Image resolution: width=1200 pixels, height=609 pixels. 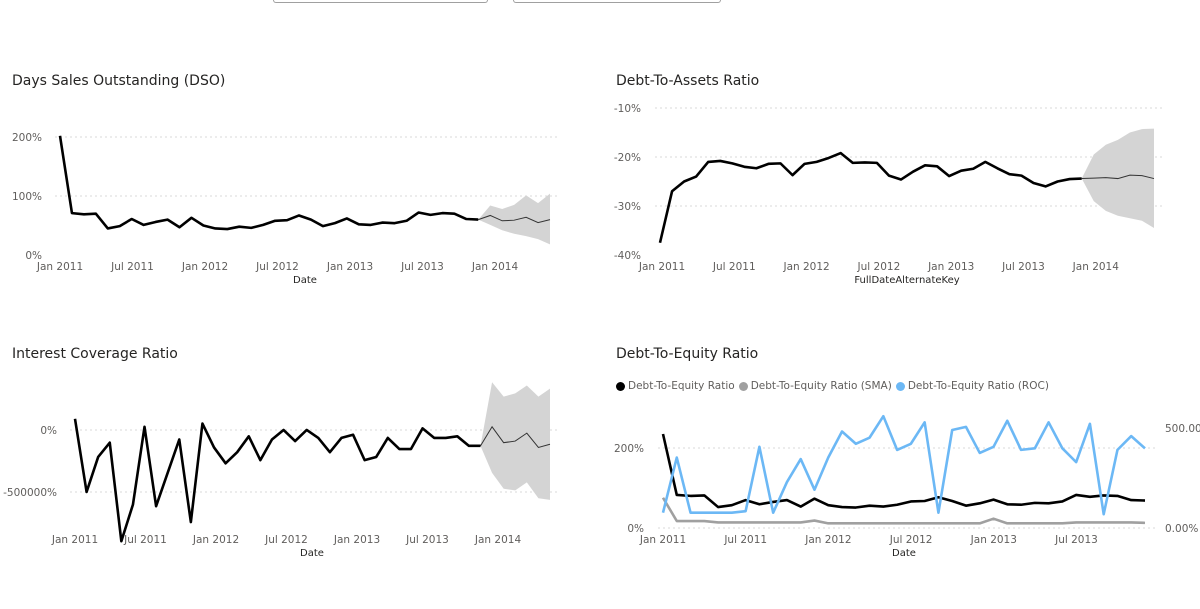 I want to click on slicer-tab-left, so click(x=380, y=1).